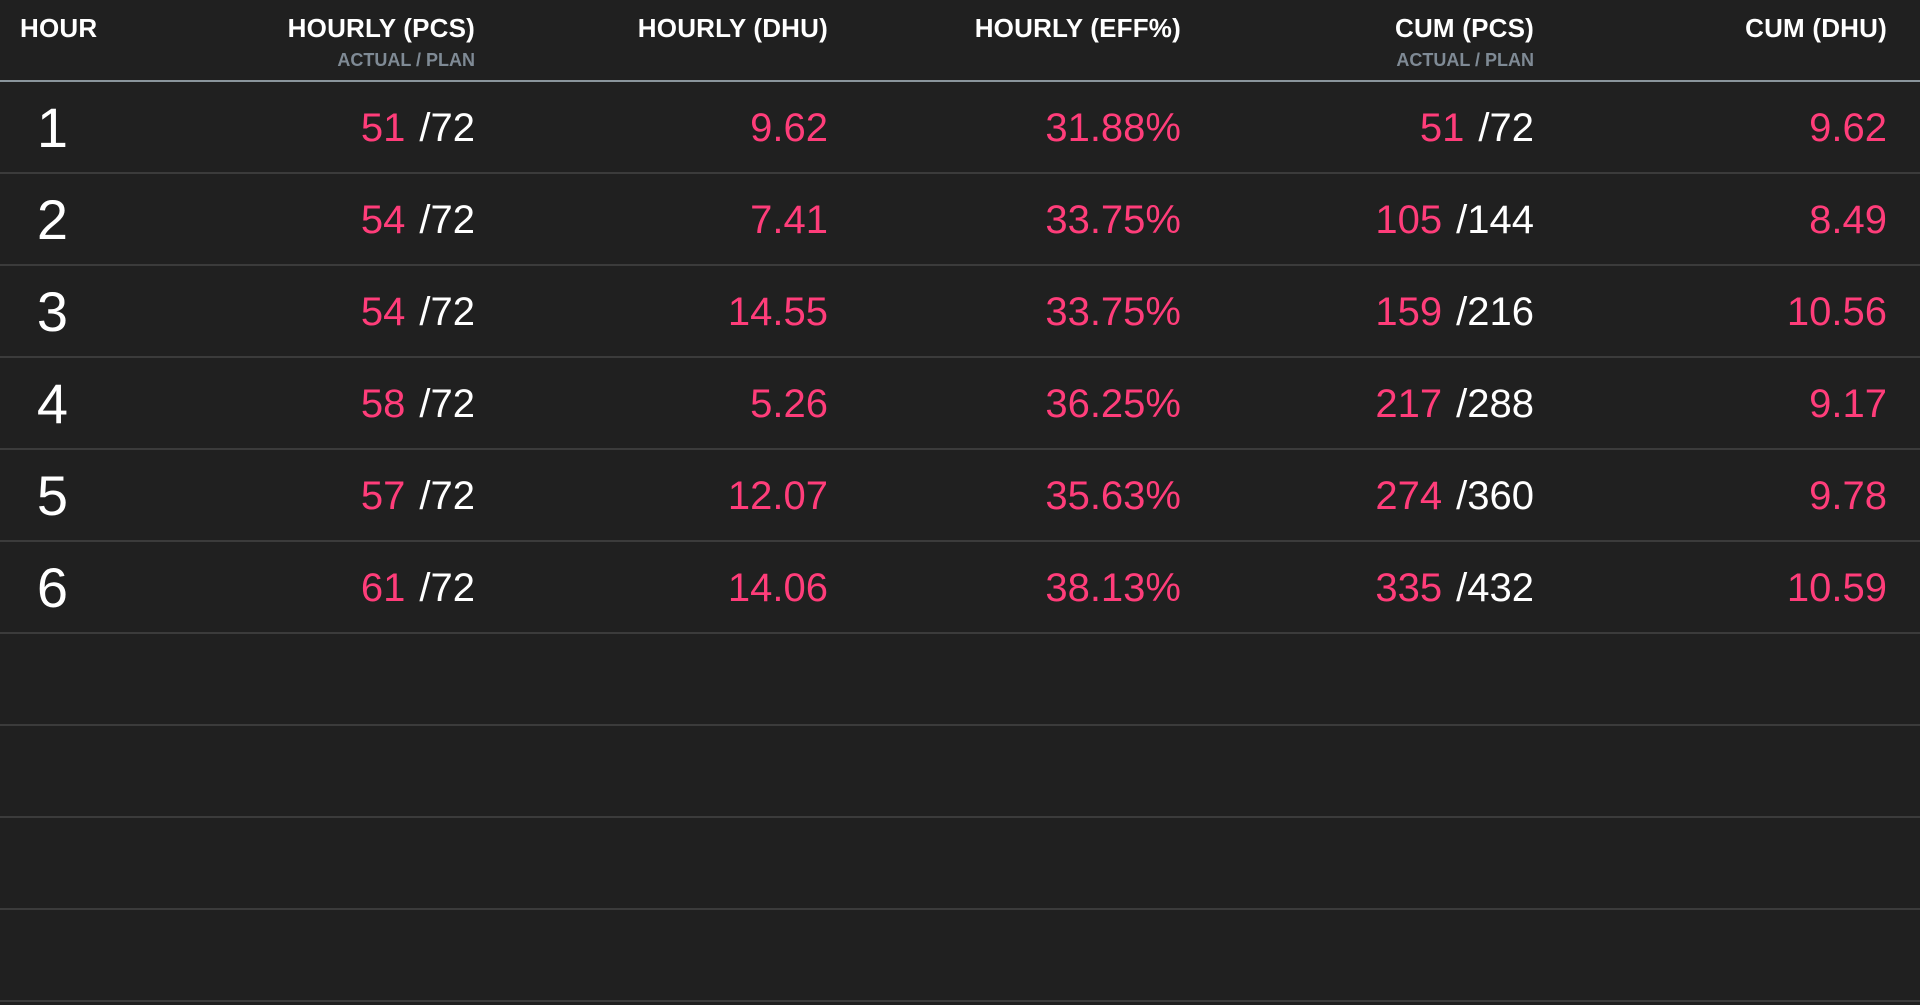 Image resolution: width=1920 pixels, height=1005 pixels. I want to click on hour-cell: 1, so click(52, 127).